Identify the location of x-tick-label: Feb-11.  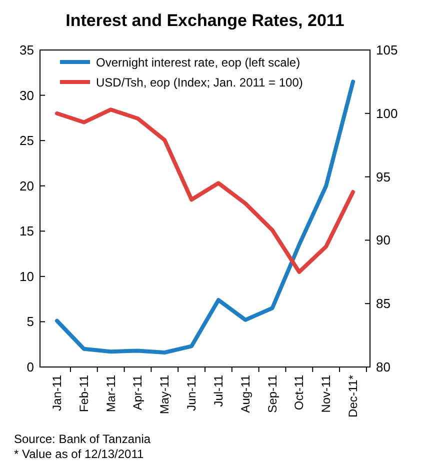
(83, 393).